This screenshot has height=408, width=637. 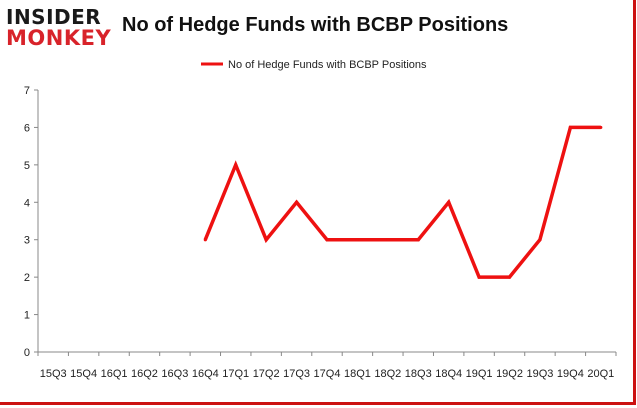 I want to click on legend: No of Hedge Funds with BCBP Positions, so click(x=314, y=65).